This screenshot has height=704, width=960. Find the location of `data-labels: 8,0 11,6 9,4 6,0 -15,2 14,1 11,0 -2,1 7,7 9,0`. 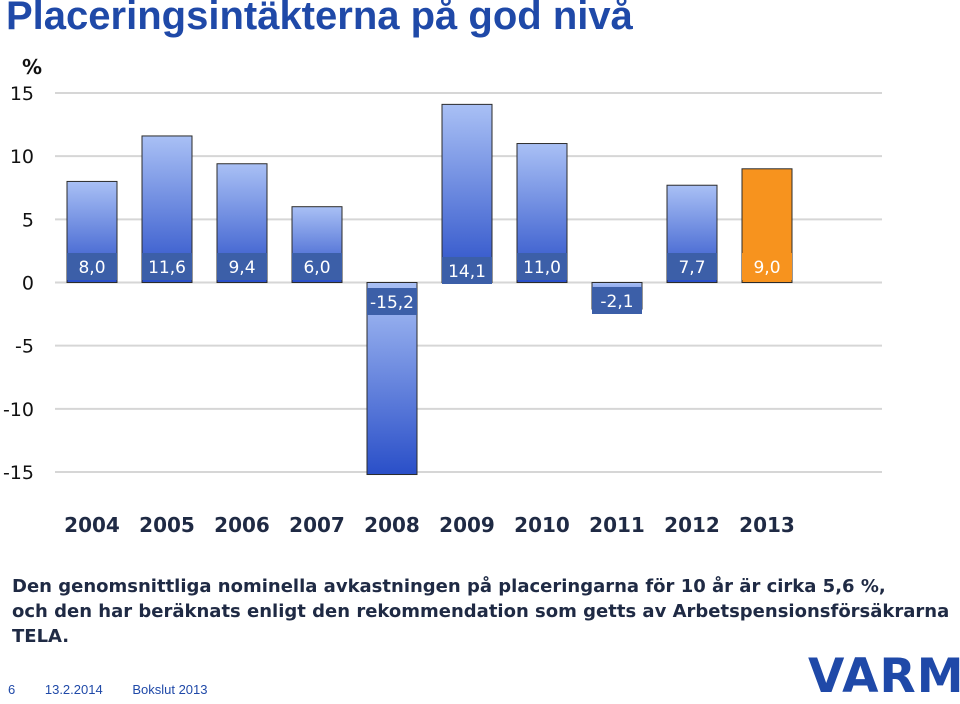

data-labels: 8,0 11,6 9,4 6,0 -15,2 14,1 11,0 -2,1 7,7 9,0 is located at coordinates (429, 284).